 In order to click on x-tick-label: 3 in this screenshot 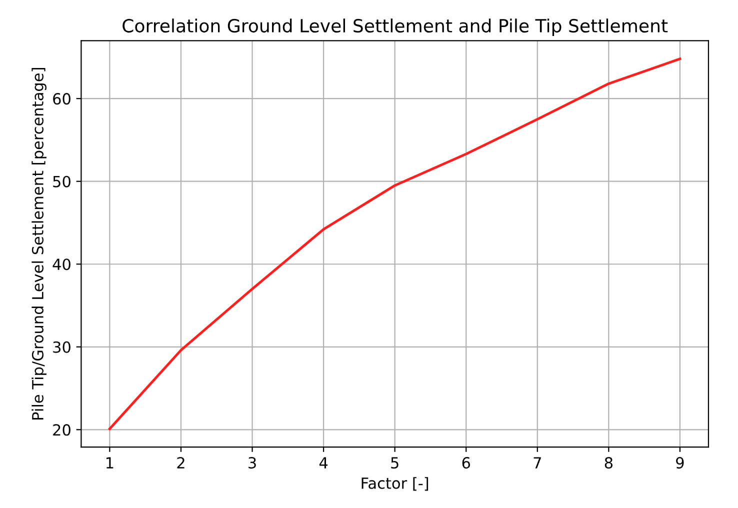, I will do `click(252, 463)`.